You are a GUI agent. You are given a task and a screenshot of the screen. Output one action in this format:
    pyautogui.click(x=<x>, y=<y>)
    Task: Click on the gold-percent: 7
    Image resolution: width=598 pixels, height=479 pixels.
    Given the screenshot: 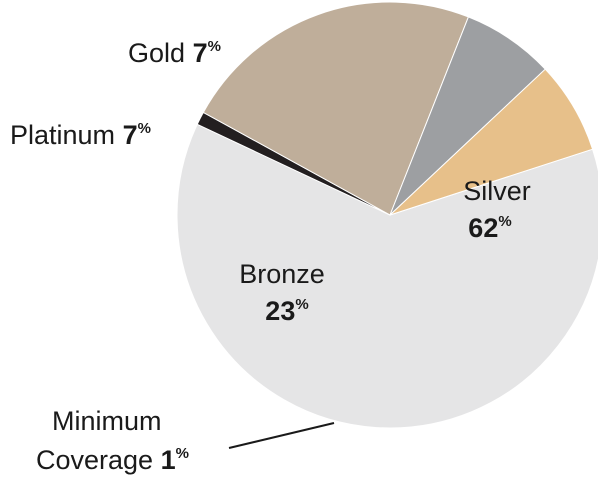 What is the action you would take?
    pyautogui.click(x=200, y=53)
    